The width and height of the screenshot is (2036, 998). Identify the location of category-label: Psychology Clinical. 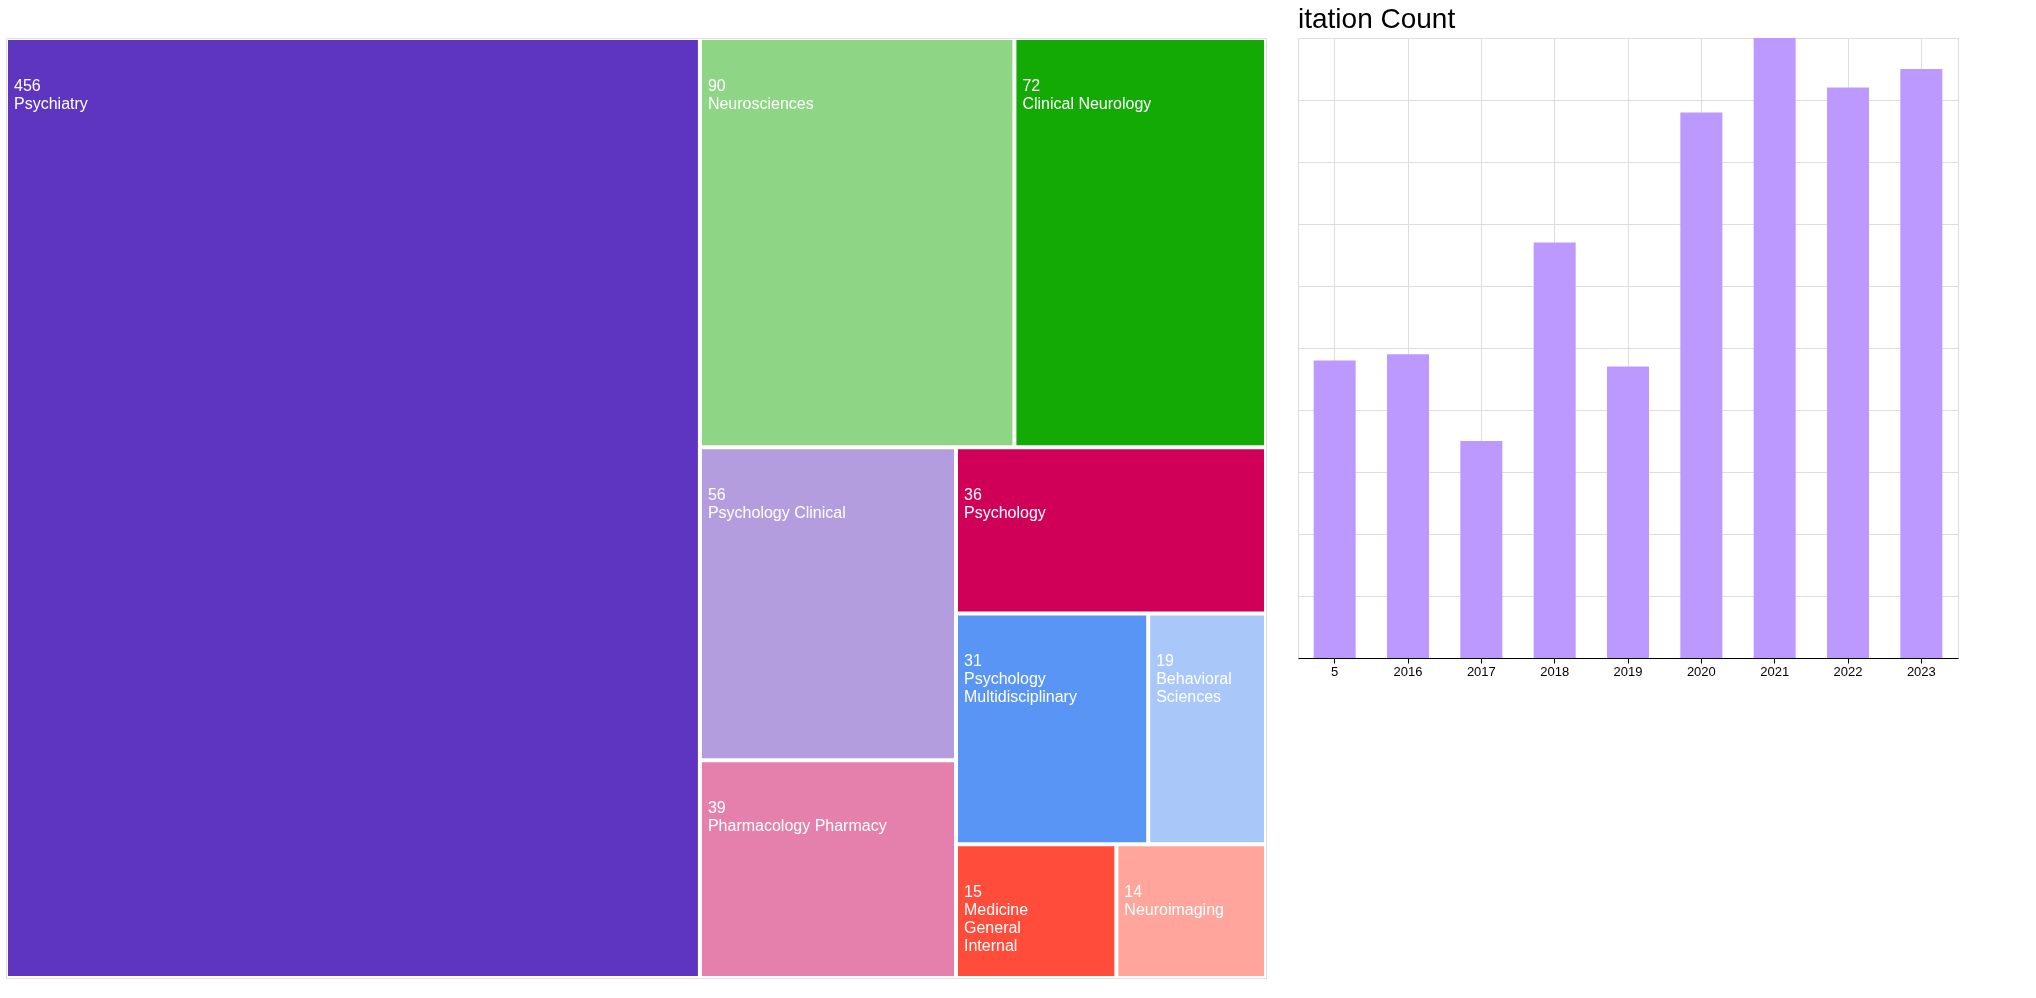
(776, 513).